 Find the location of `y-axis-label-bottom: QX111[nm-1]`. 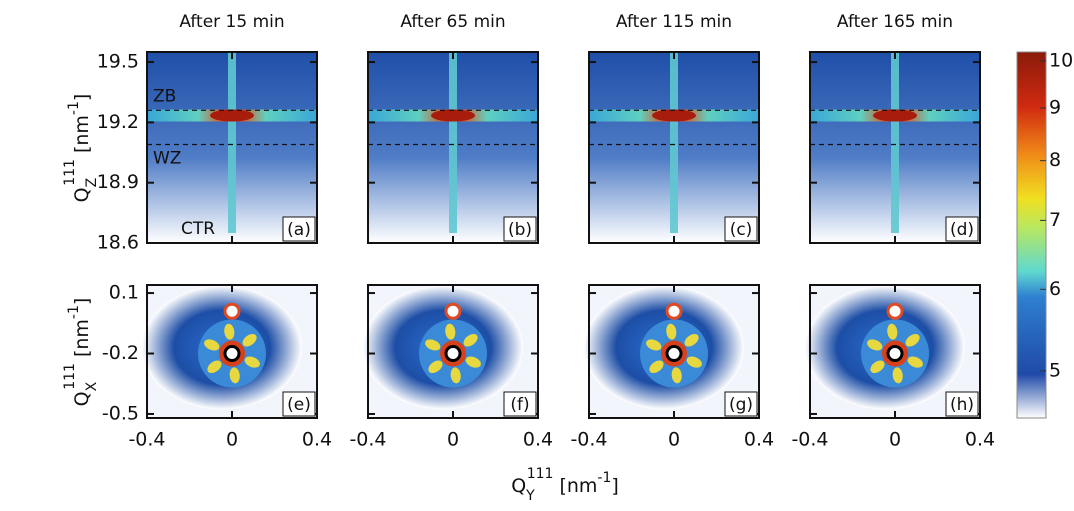

y-axis-label-bottom: QX111[nm-1] is located at coordinates (81, 352).